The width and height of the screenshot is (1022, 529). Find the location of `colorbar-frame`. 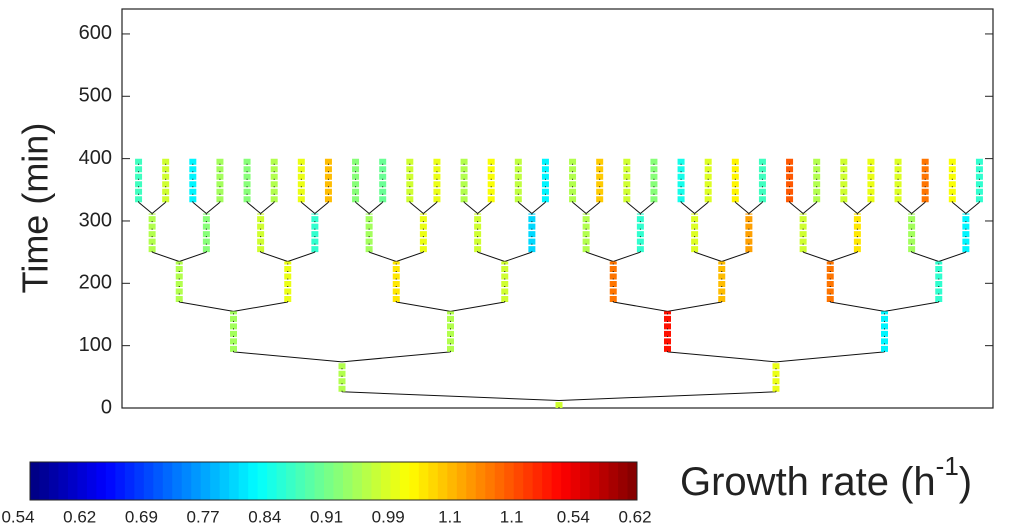

colorbar-frame is located at coordinates (333, 481).